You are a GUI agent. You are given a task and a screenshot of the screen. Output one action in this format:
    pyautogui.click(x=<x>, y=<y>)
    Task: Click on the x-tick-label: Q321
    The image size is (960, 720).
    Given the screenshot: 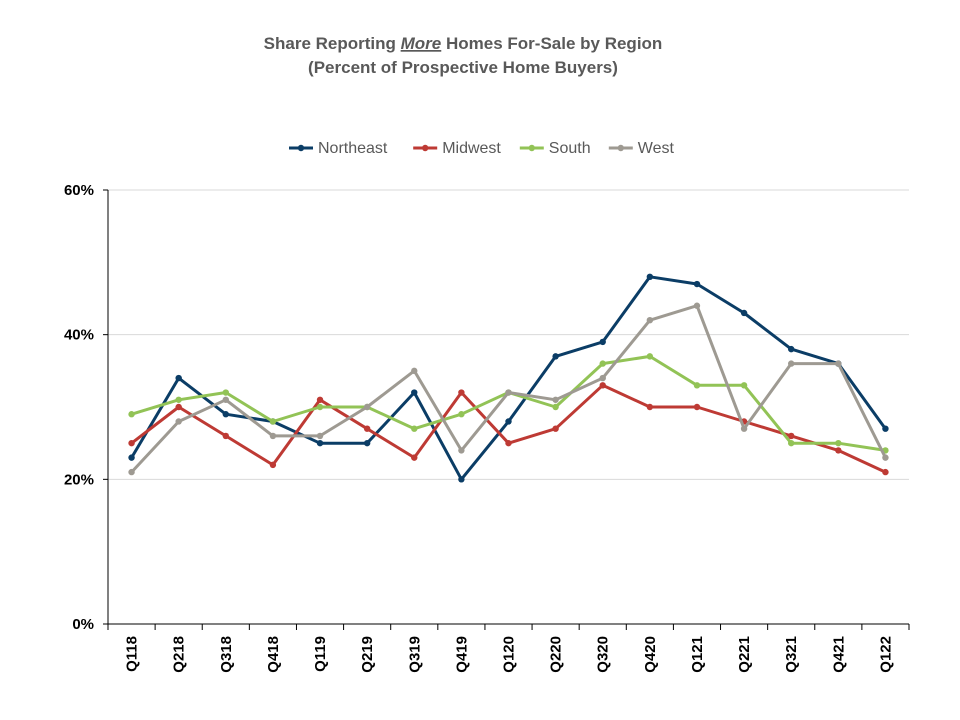 What is the action you would take?
    pyautogui.click(x=791, y=654)
    